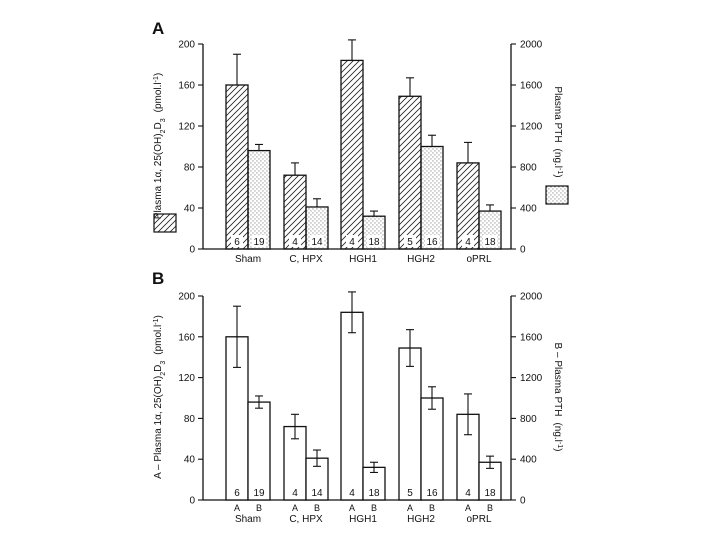 This screenshot has width=720, height=545. What do you see at coordinates (186, 378) in the screenshot?
I see `pb-left-tick-label: 120` at bounding box center [186, 378].